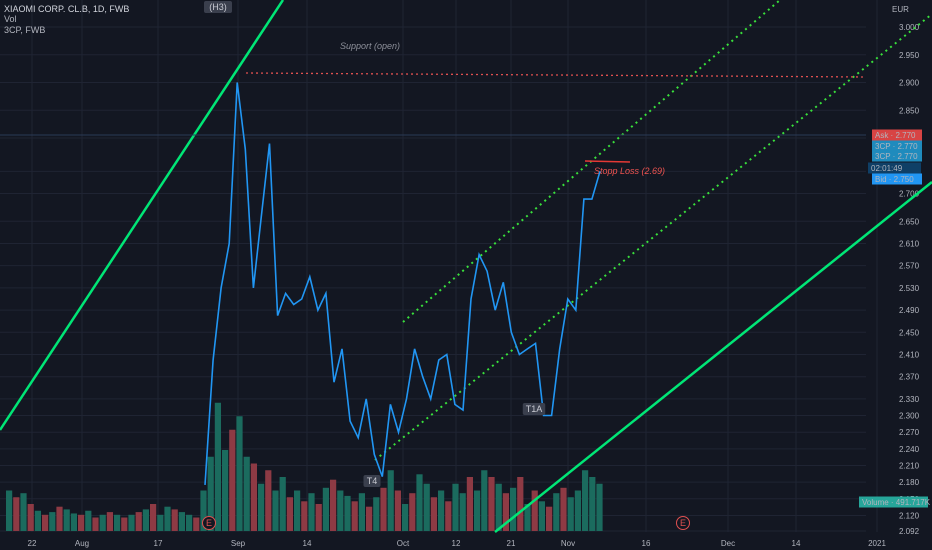 The image size is (932, 550). What do you see at coordinates (511, 543) in the screenshot?
I see `x-tick-label-7: 21` at bounding box center [511, 543].